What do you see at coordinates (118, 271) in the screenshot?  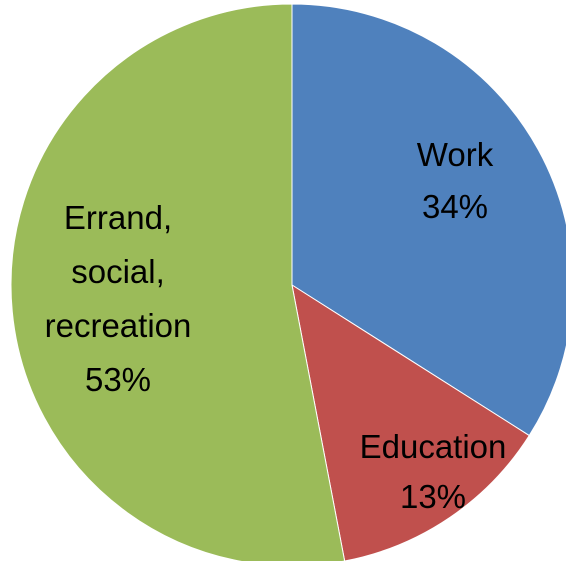 I see `errand-label-line2: social,` at bounding box center [118, 271].